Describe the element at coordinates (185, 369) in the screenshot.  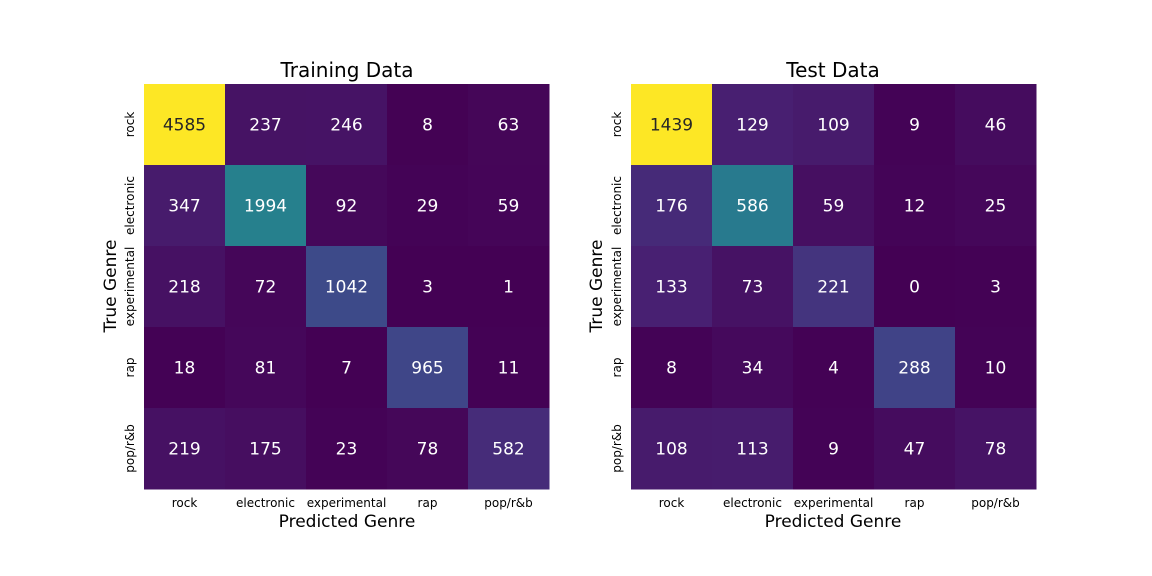
I see `cell-value-label: 18` at that location.